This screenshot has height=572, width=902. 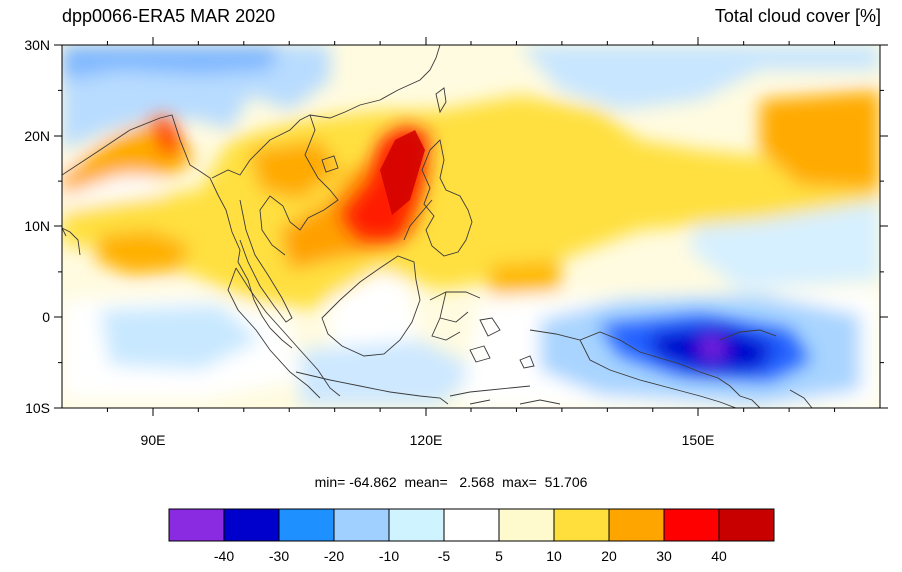 What do you see at coordinates (719, 556) in the screenshot?
I see `colorbar-label: 40` at bounding box center [719, 556].